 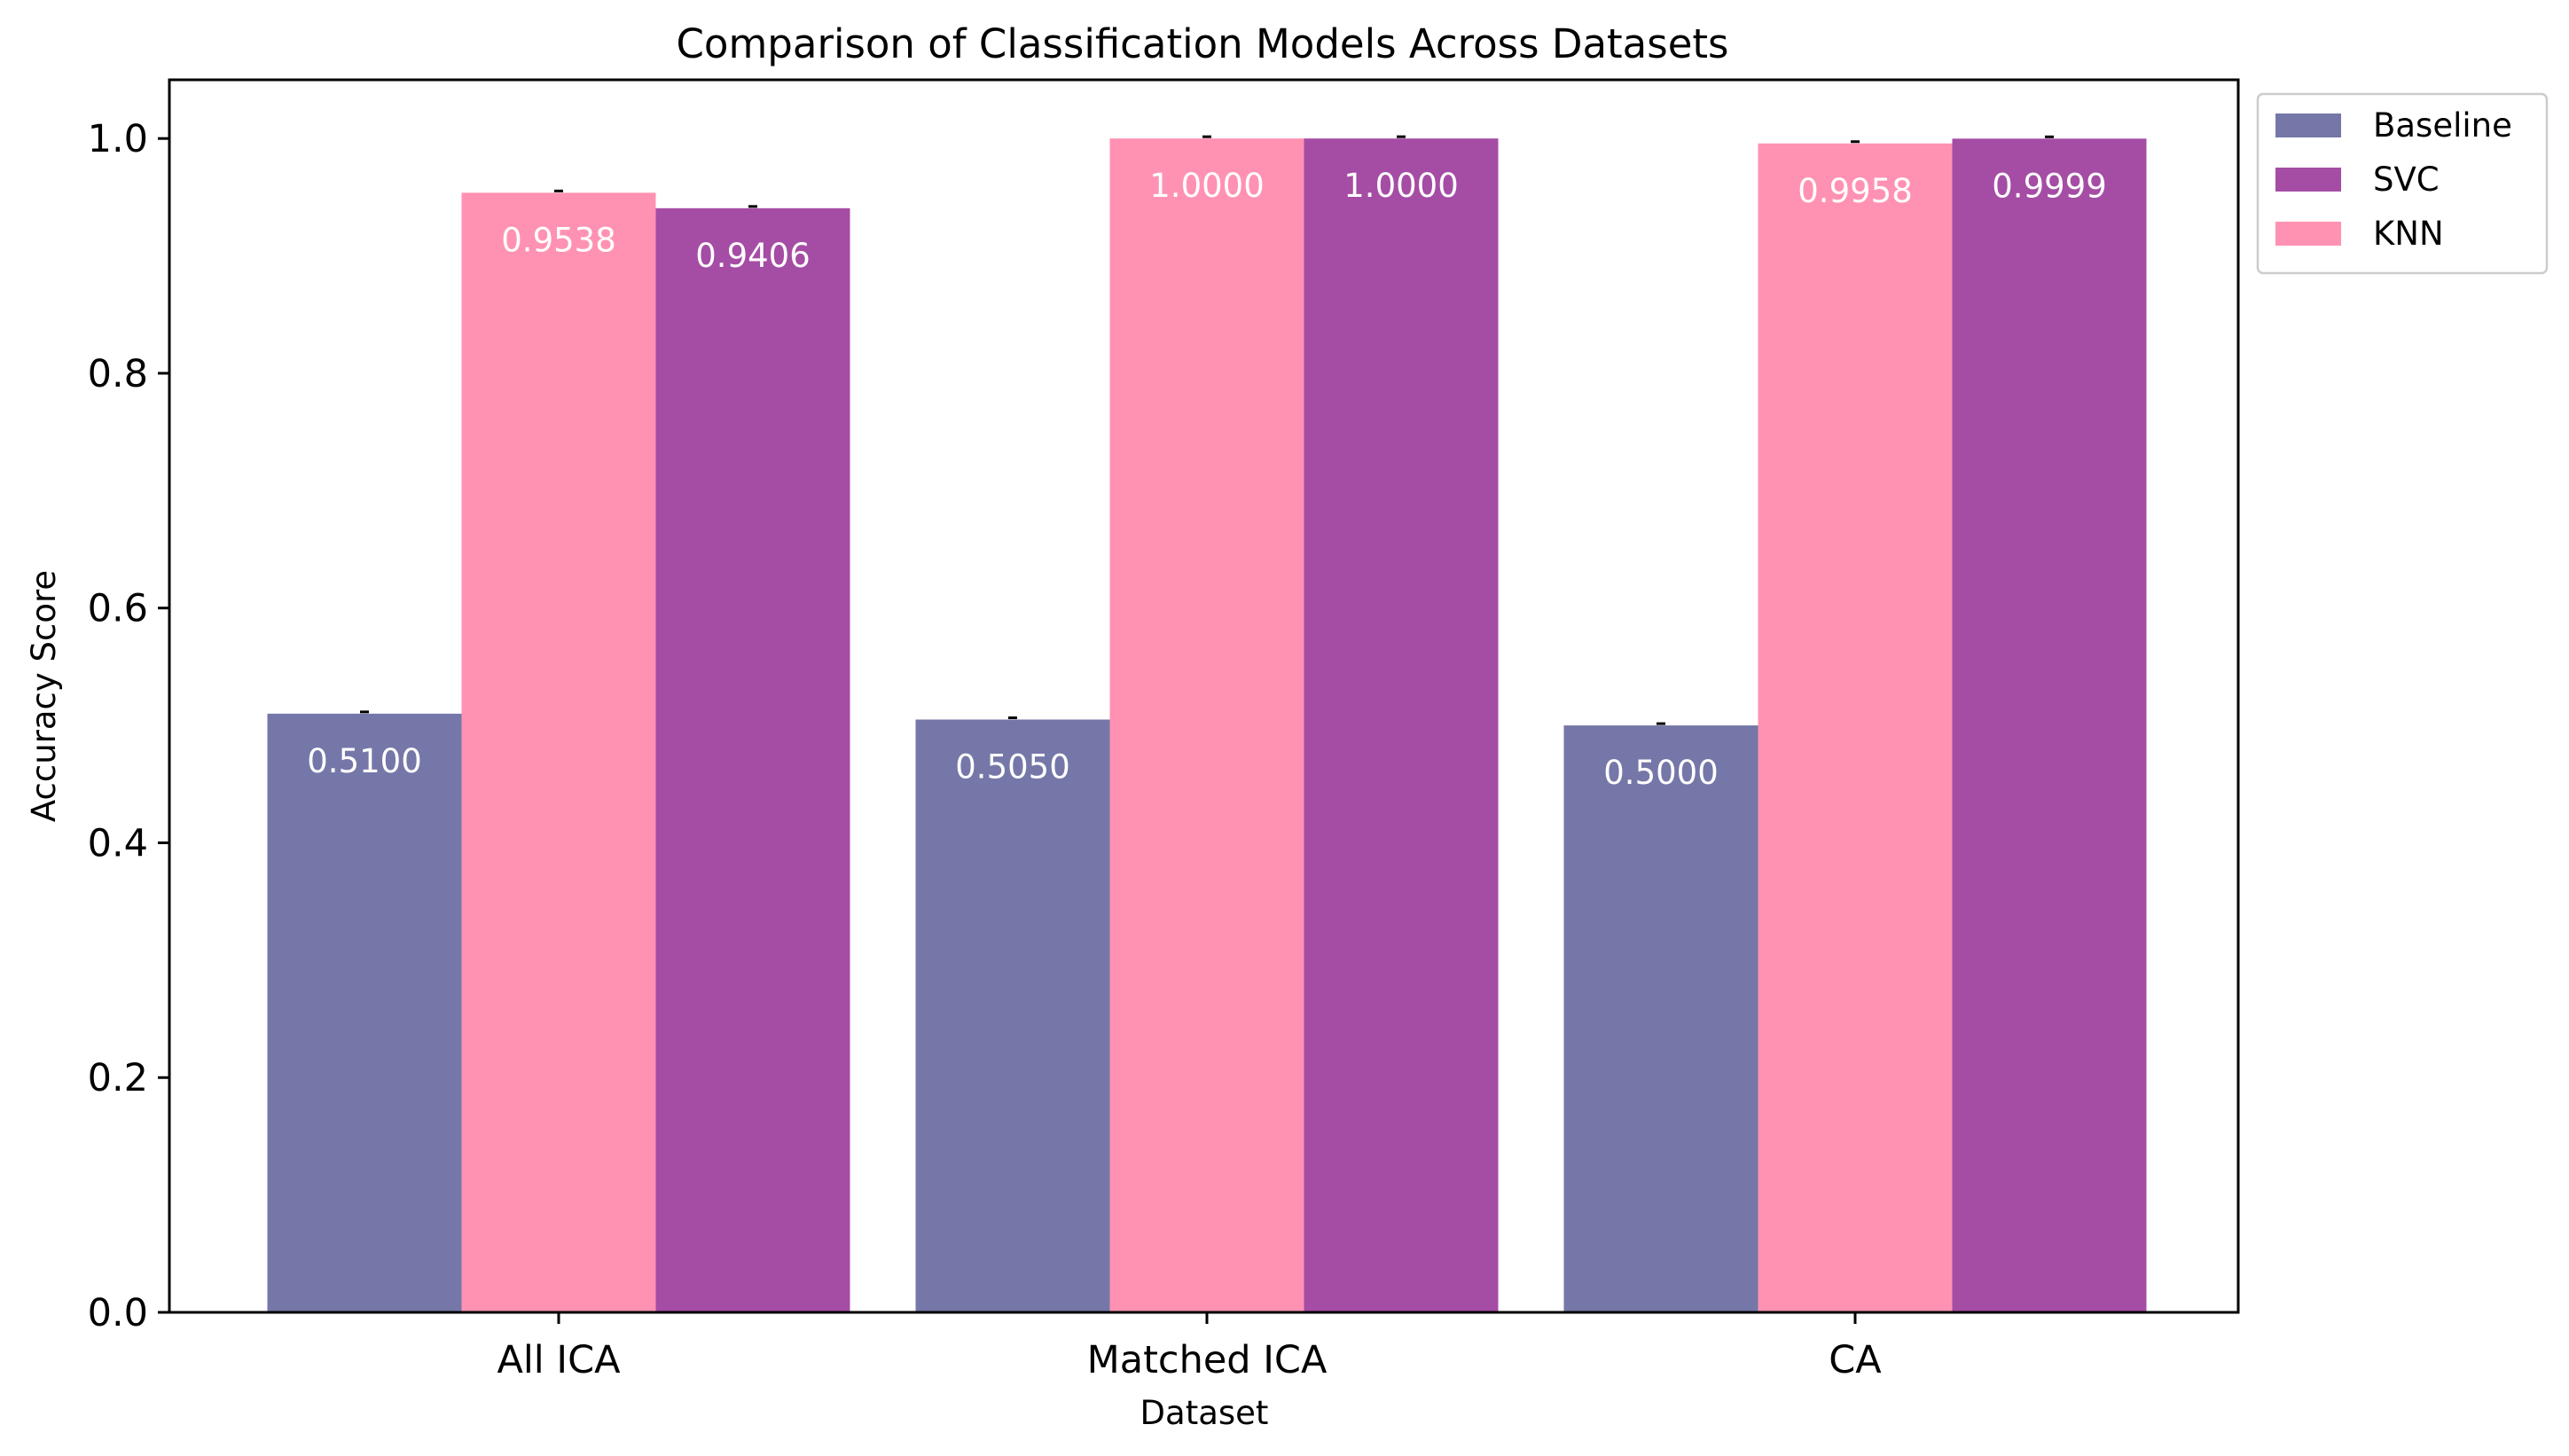 I want to click on legend-swatch-knn, so click(x=2308, y=234).